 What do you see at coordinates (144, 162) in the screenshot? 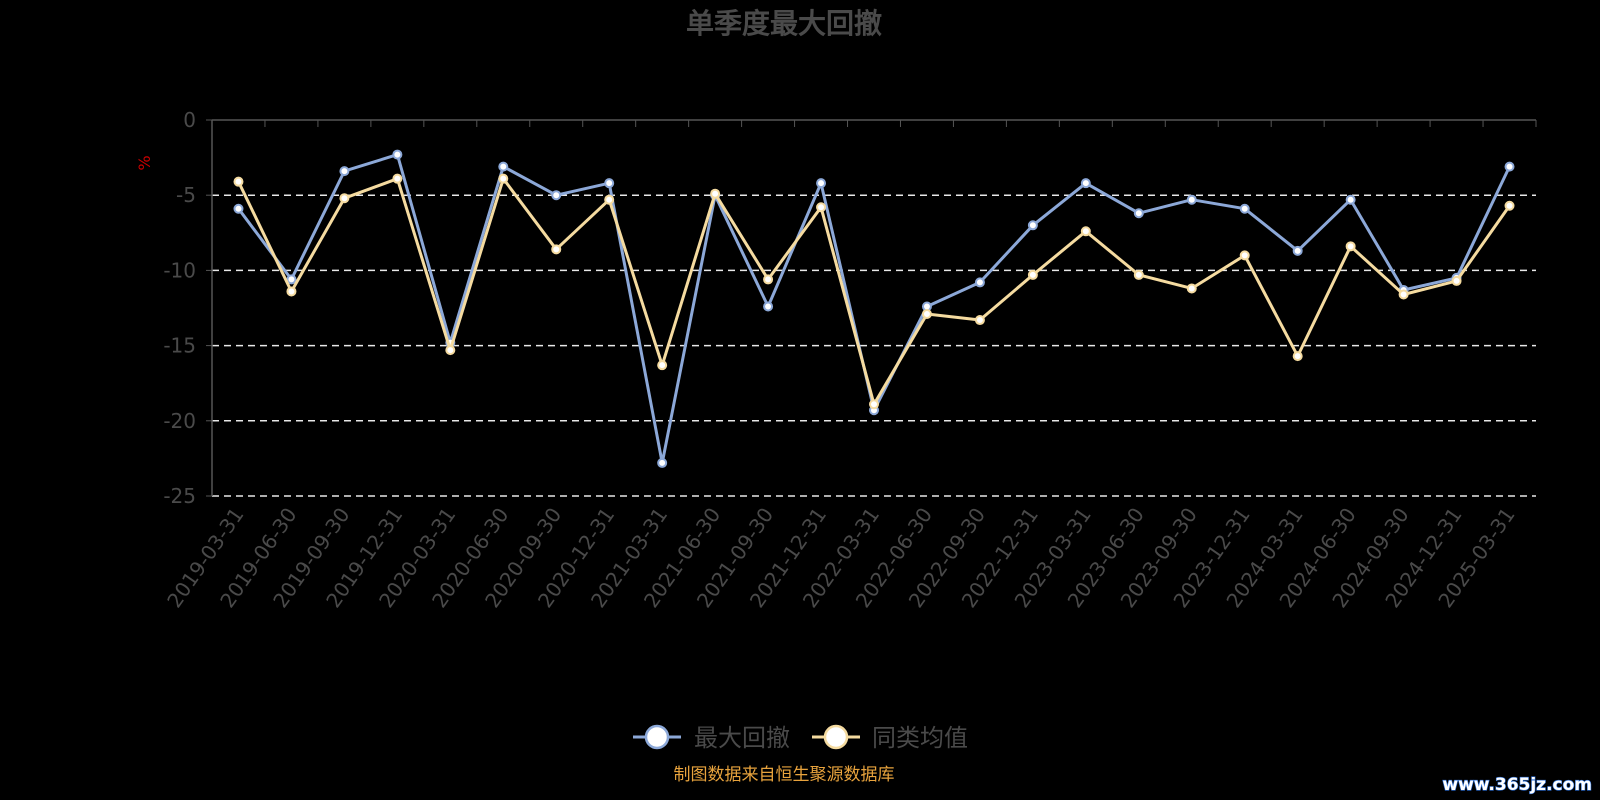
I see `y-axis-label: %` at bounding box center [144, 162].